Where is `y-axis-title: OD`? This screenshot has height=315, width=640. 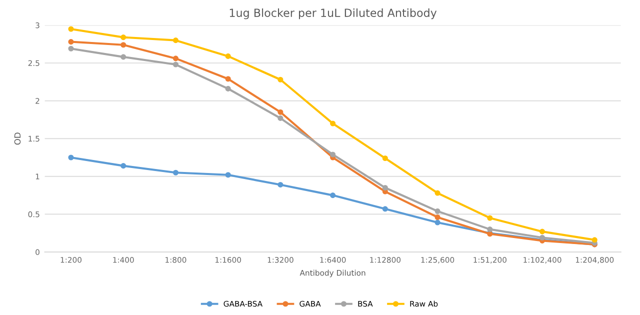
y-axis-title: OD is located at coordinates (17, 138).